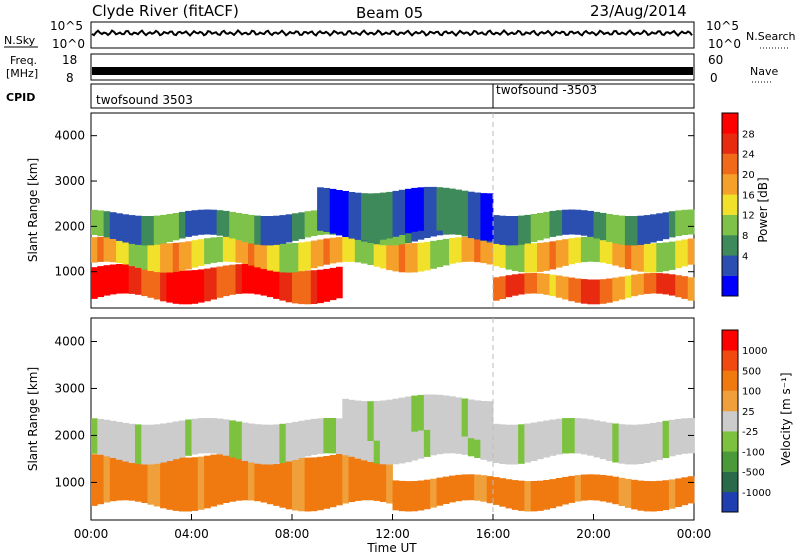 The image size is (800, 554). I want to click on nsky-tick-bottom-left: 10^0, so click(68, 44).